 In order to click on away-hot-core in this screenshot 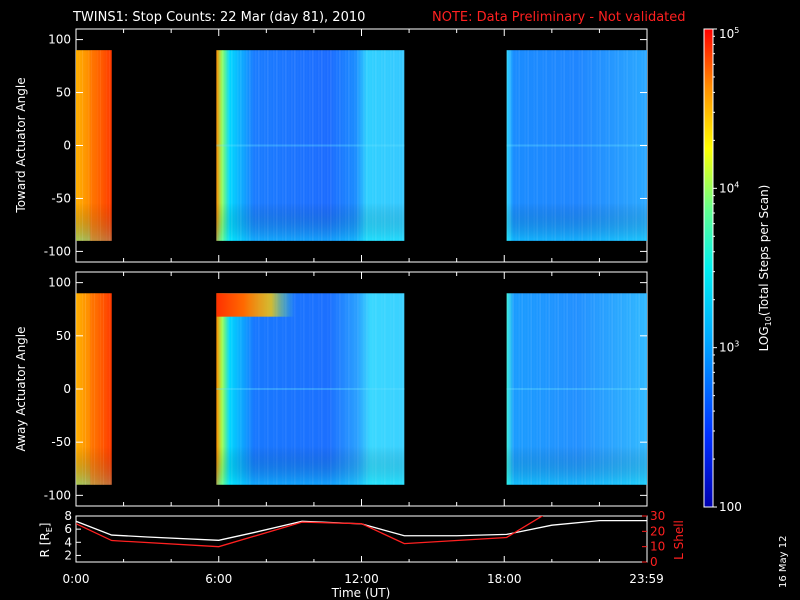, I will do `click(101, 389)`.